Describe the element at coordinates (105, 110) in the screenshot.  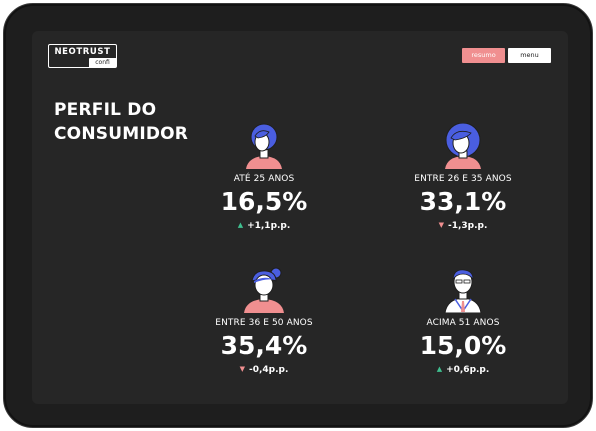
I see `page-title-line-1: PERFIL DO` at that location.